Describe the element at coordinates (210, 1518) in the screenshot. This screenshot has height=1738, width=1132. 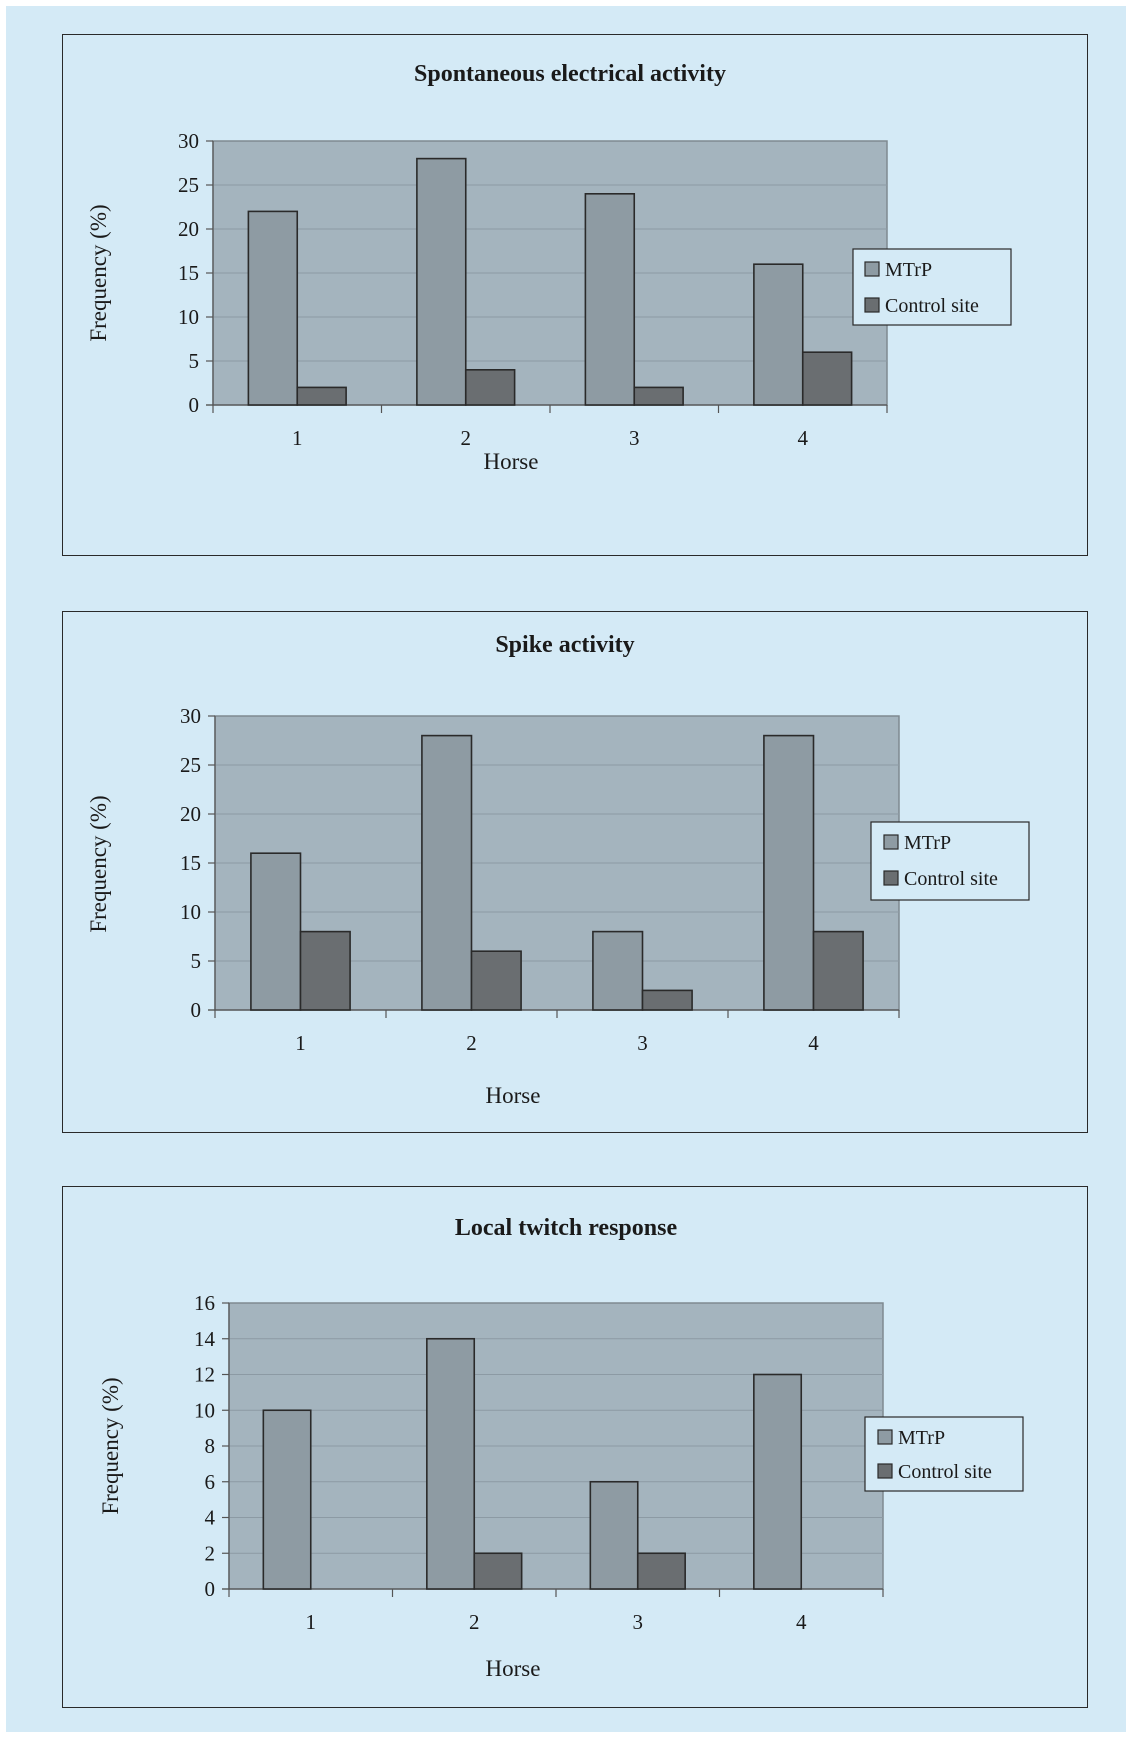
I see `y-tick-label: 4` at that location.